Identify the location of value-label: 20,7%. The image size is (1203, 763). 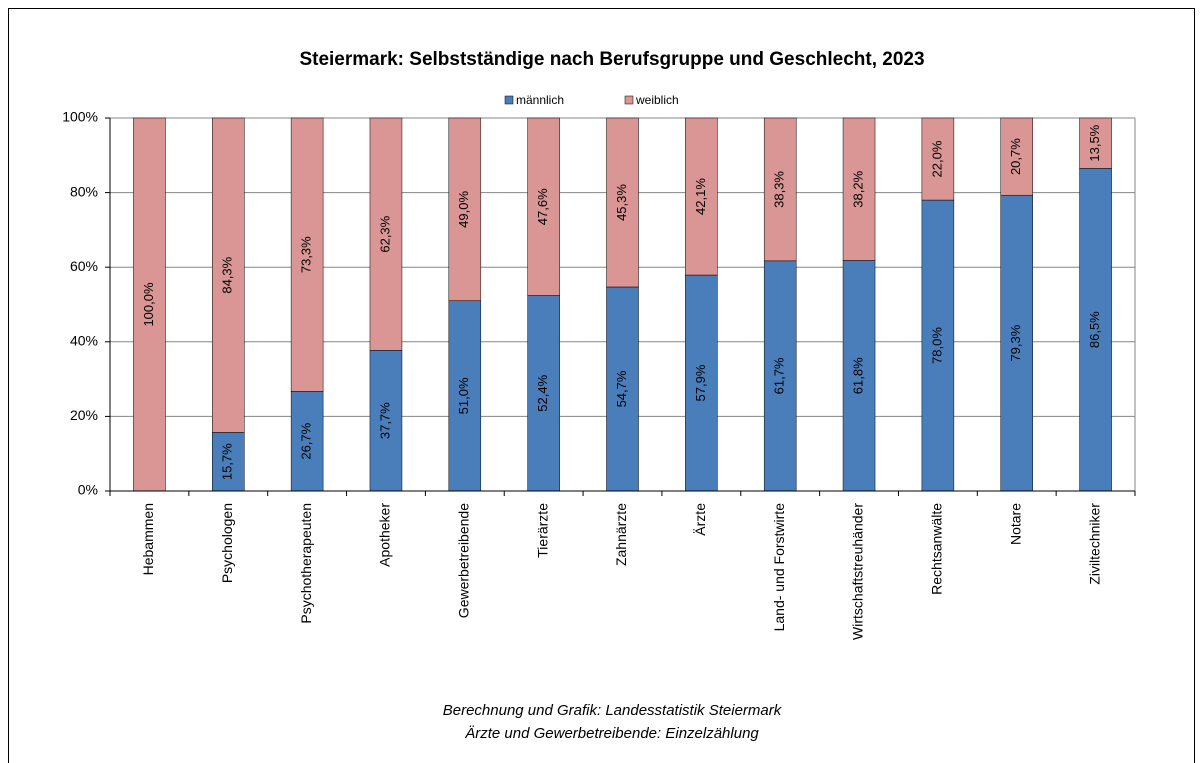
(1015, 156).